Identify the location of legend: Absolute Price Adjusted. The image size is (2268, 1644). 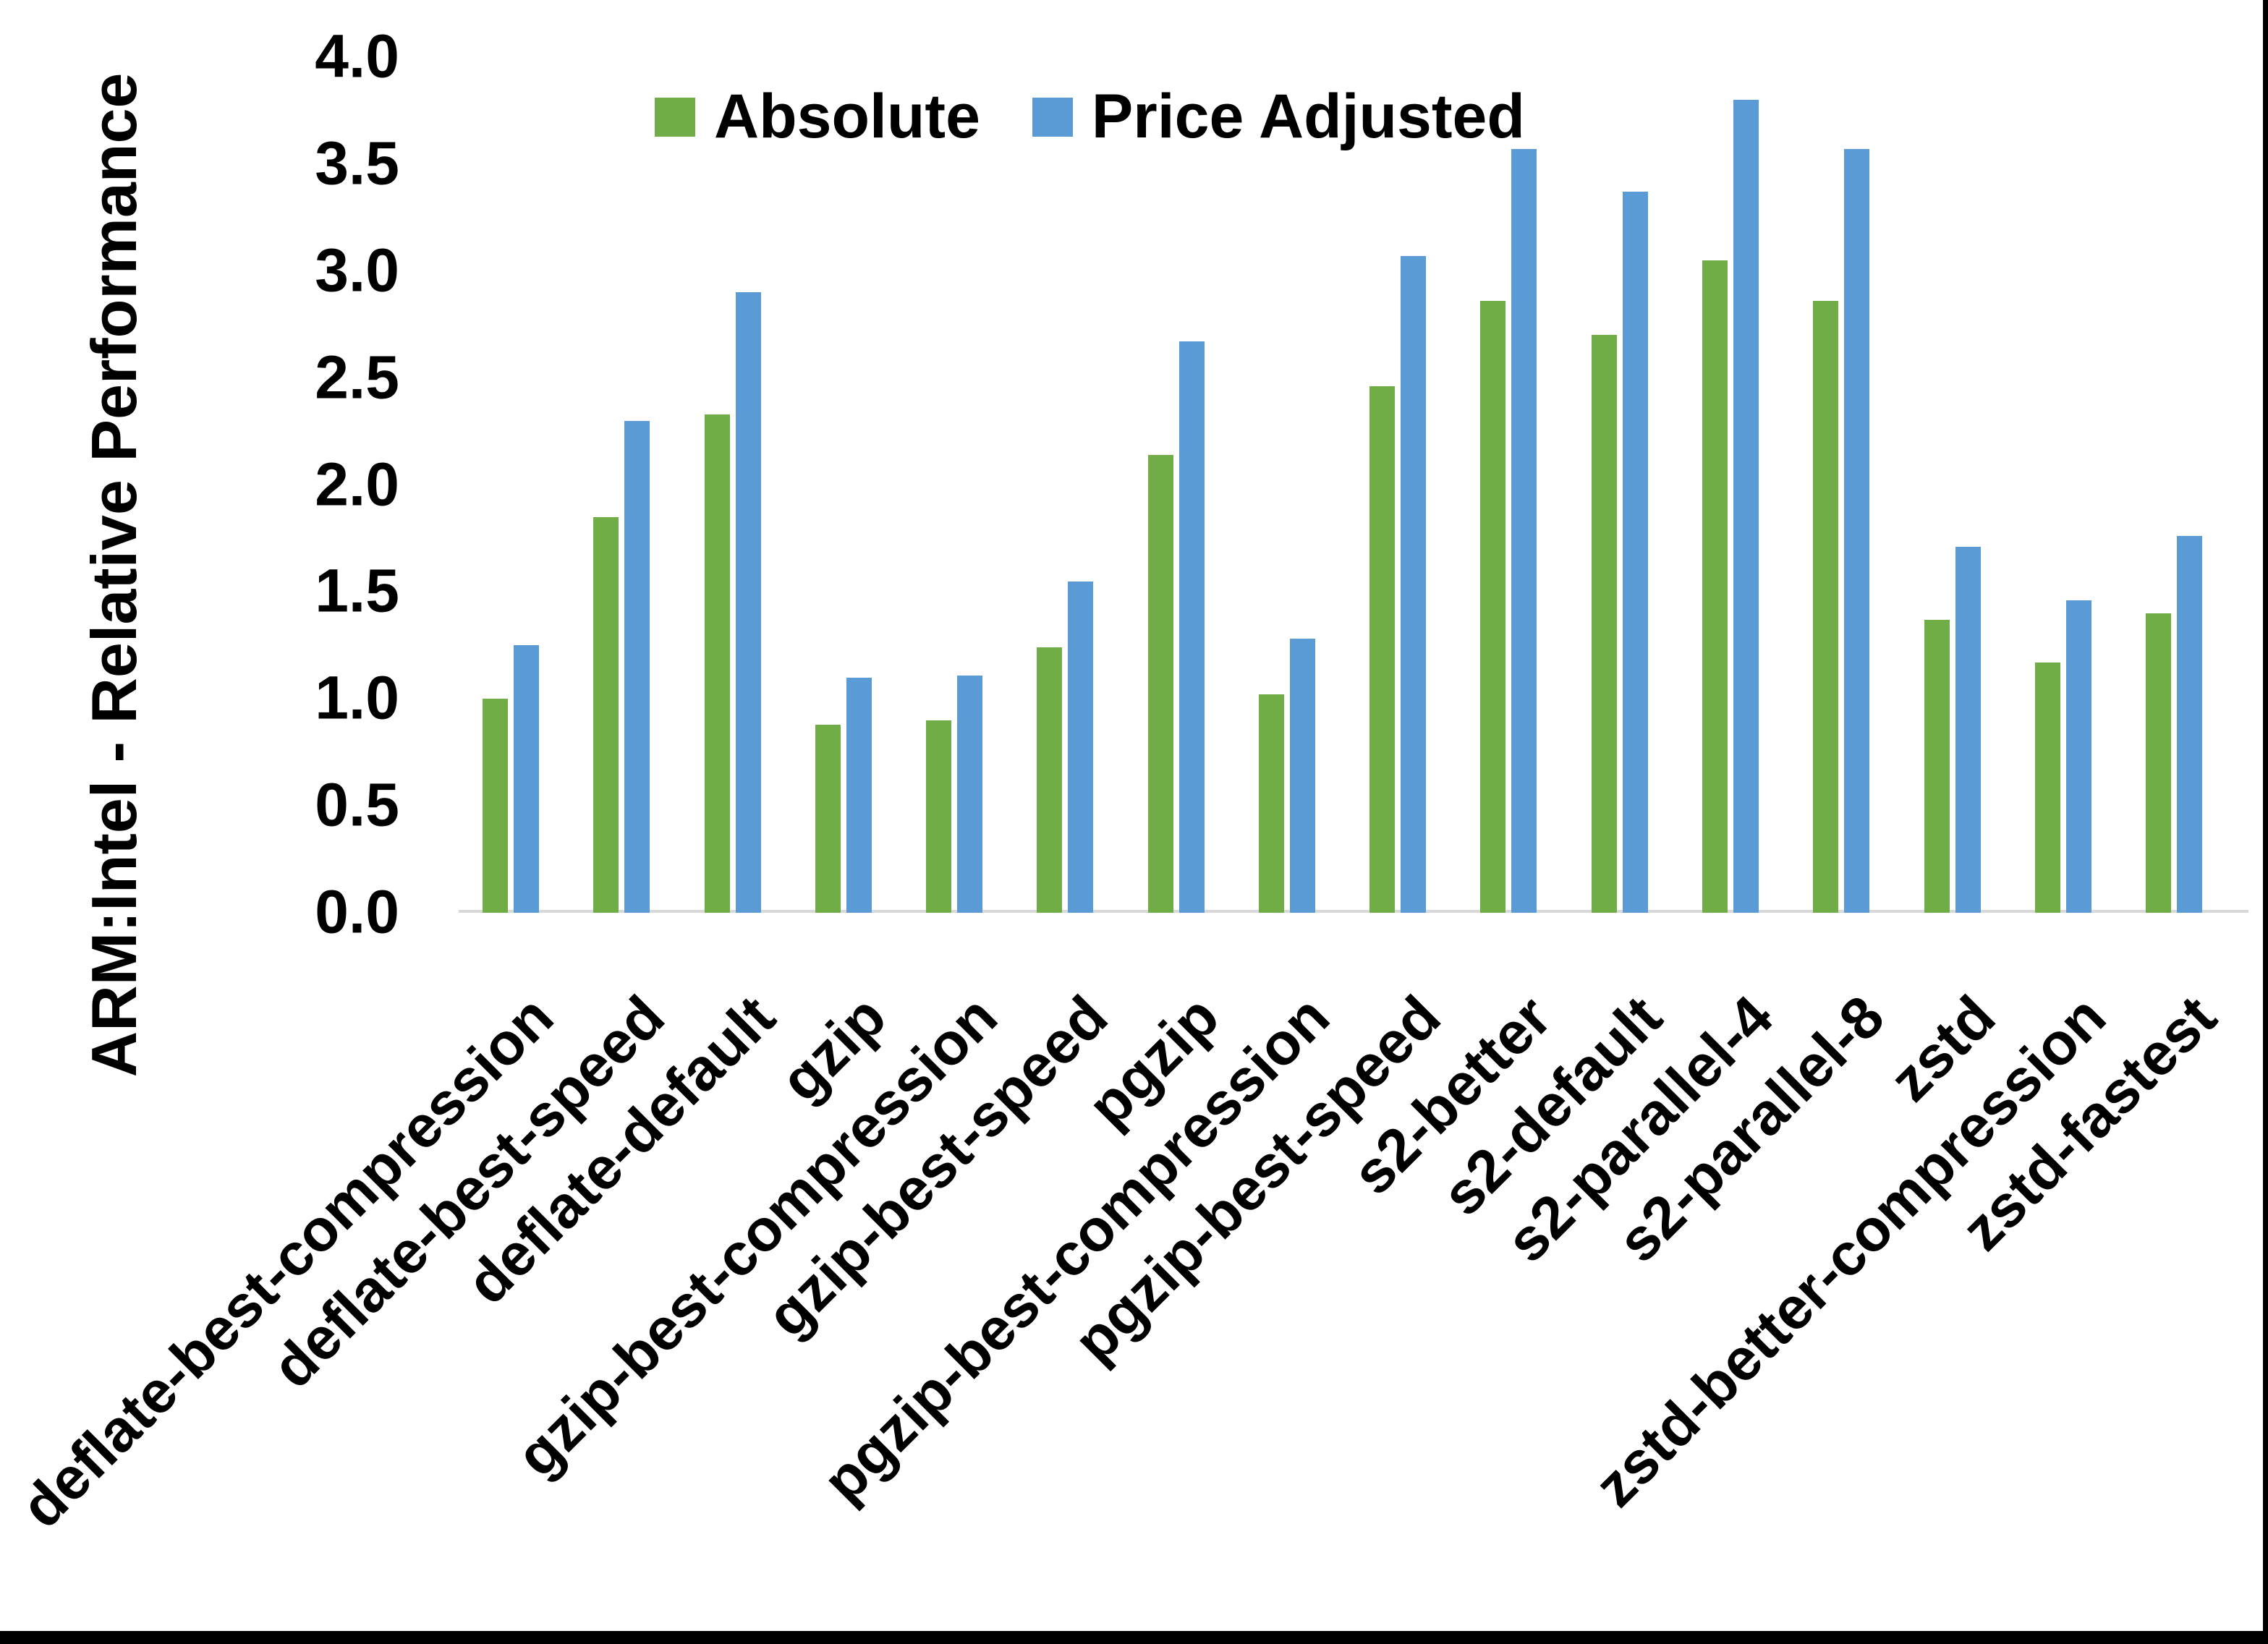
(1090, 117).